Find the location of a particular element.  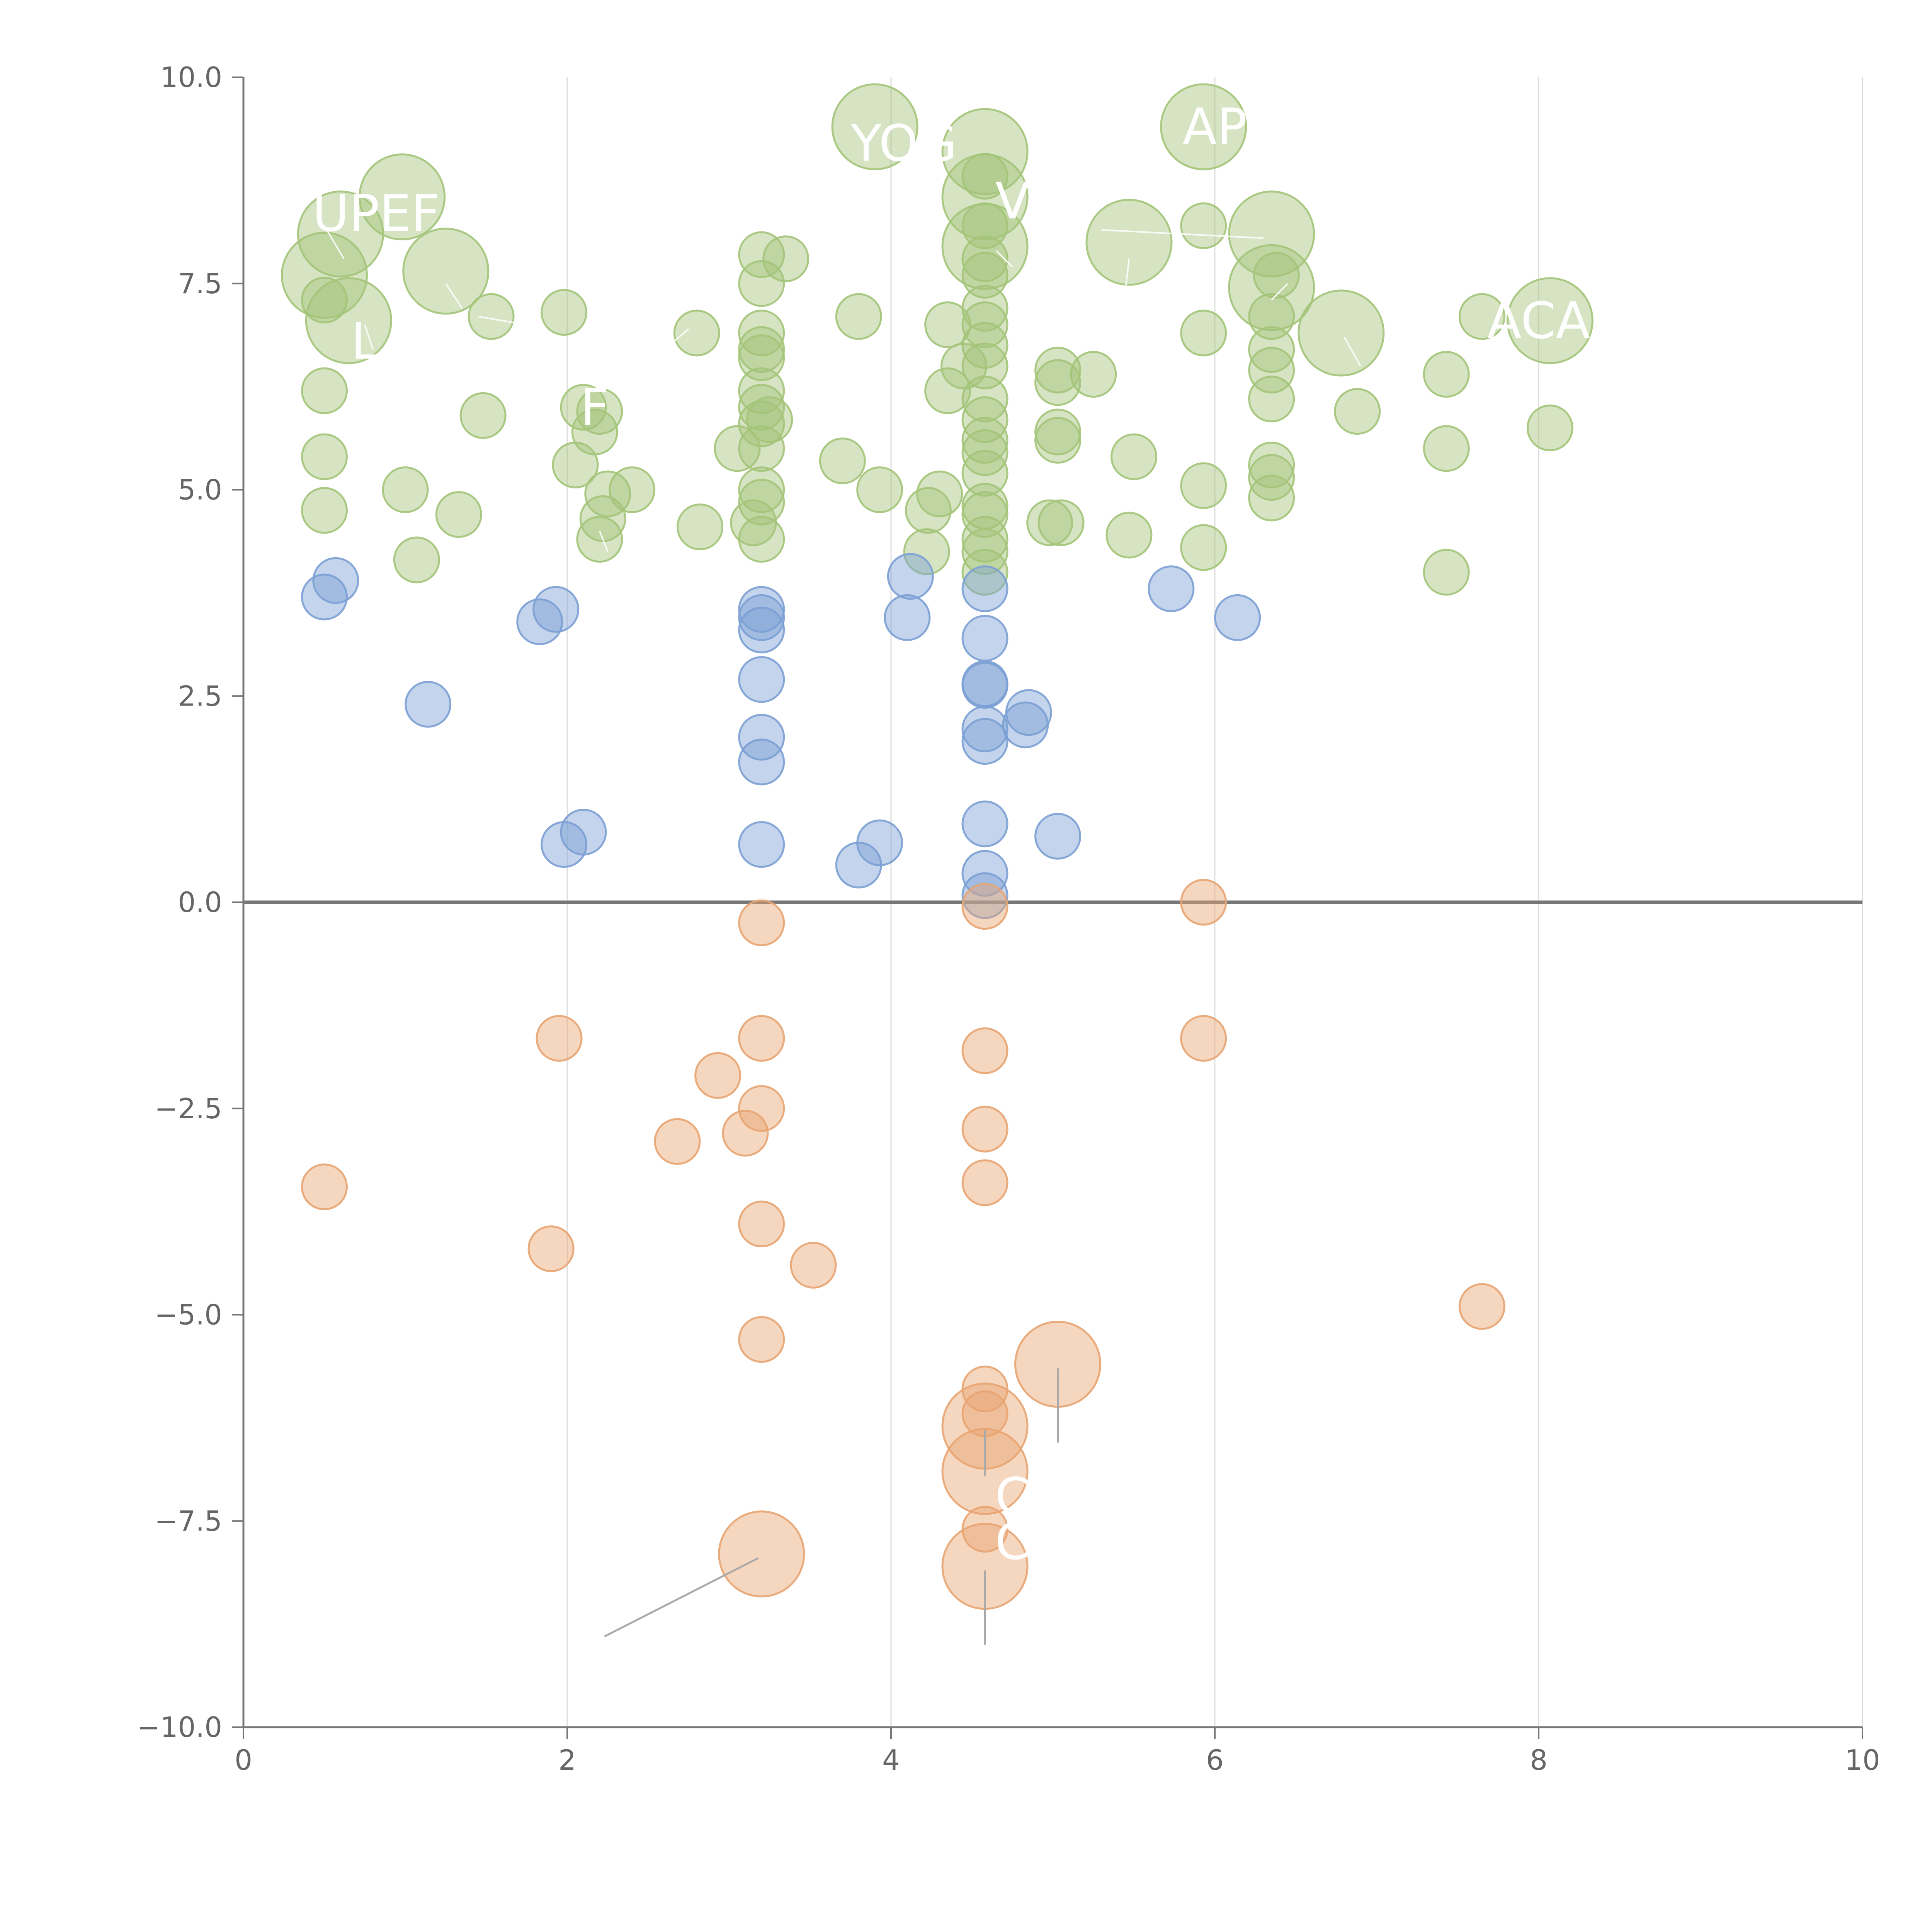

y-tick-label-7: 7.5 is located at coordinates (200, 284).